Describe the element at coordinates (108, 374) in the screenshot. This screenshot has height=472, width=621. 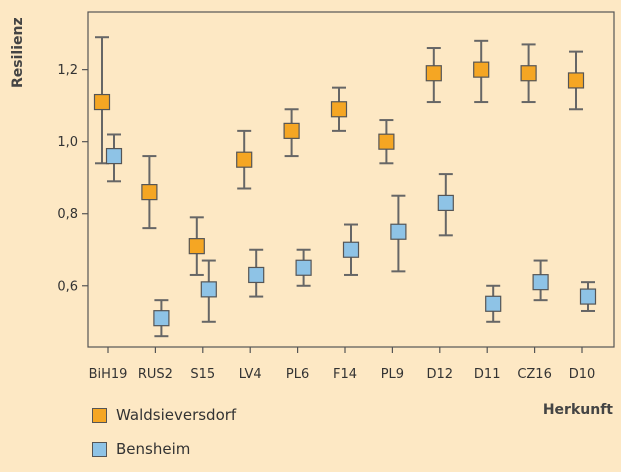
I see `x-tick-label: BiH19` at that location.